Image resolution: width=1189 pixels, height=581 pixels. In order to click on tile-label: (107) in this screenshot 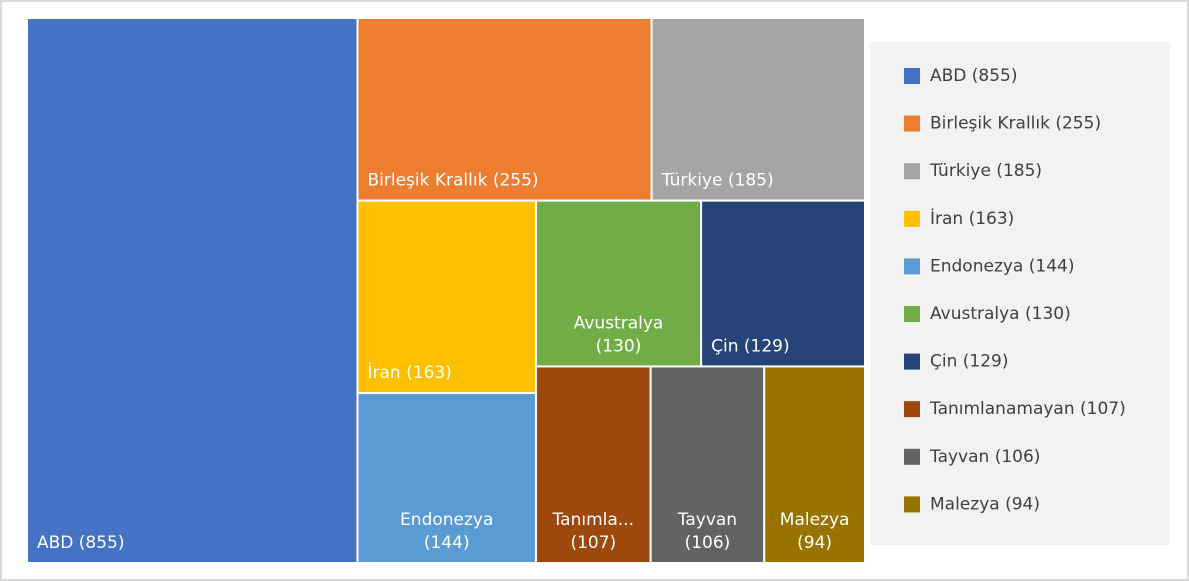, I will do `click(593, 543)`.